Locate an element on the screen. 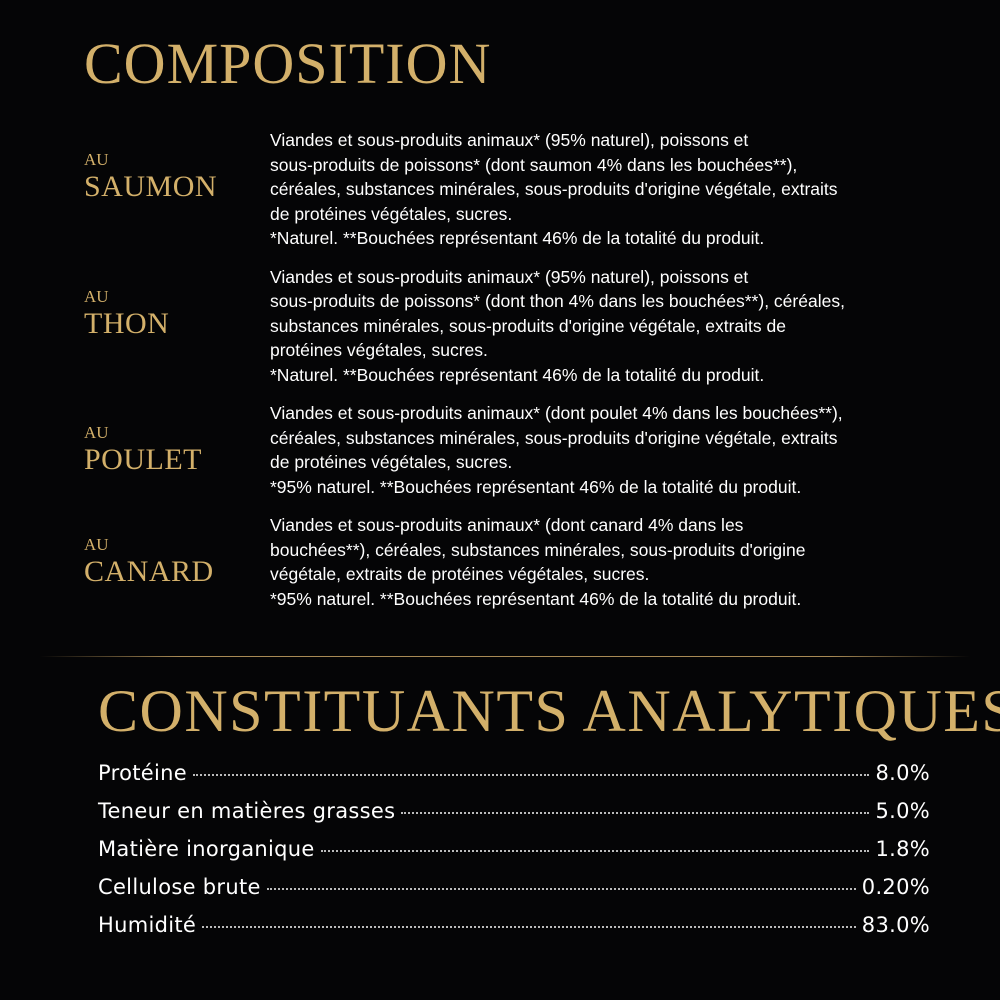  analytic-row: Teneur en matières grasses 5.0% is located at coordinates (514, 817).